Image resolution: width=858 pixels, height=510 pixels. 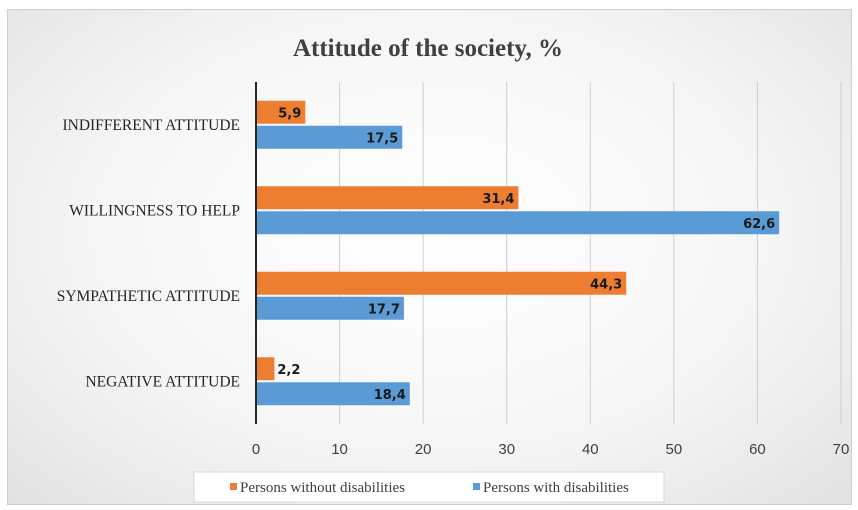 I want to click on bar-persons-with-disabilities-sympathetic-attitude, so click(x=330, y=308).